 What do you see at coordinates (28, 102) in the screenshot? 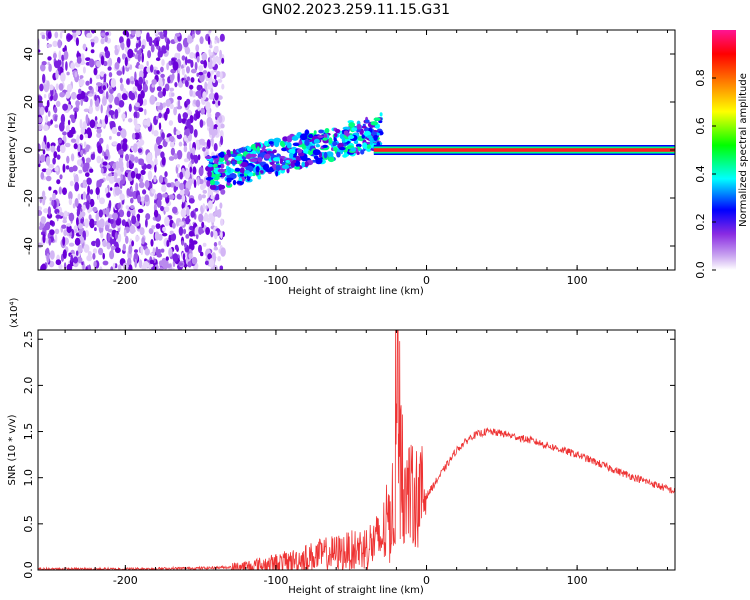
I see `spectrogram-ytick-label: 20` at bounding box center [28, 102].